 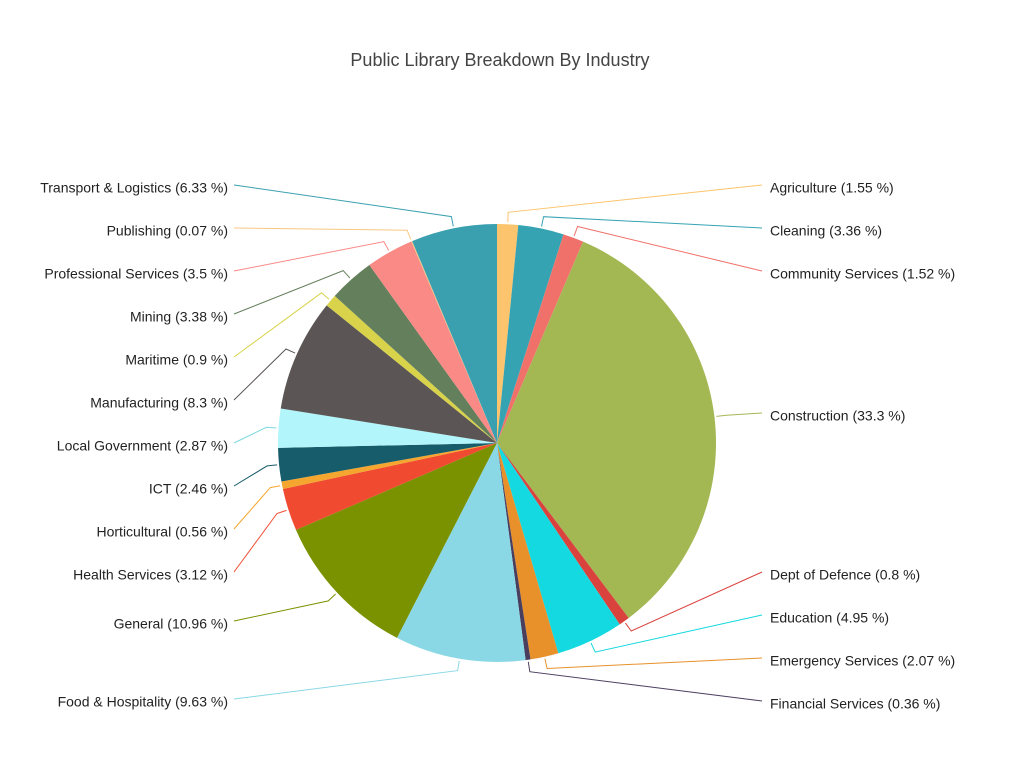 I want to click on slice-education, so click(x=558, y=548).